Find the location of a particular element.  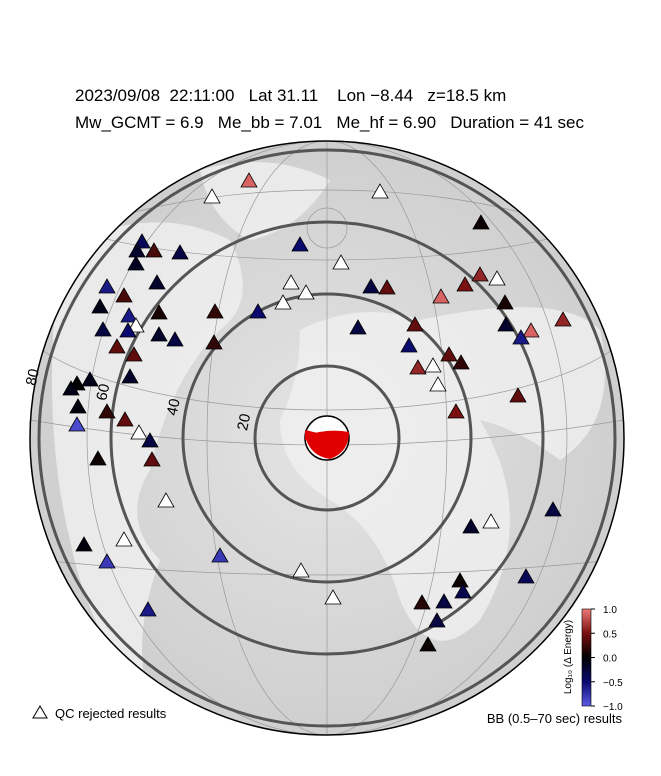

colorbar-tick-label: 1.0 is located at coordinates (610, 610).